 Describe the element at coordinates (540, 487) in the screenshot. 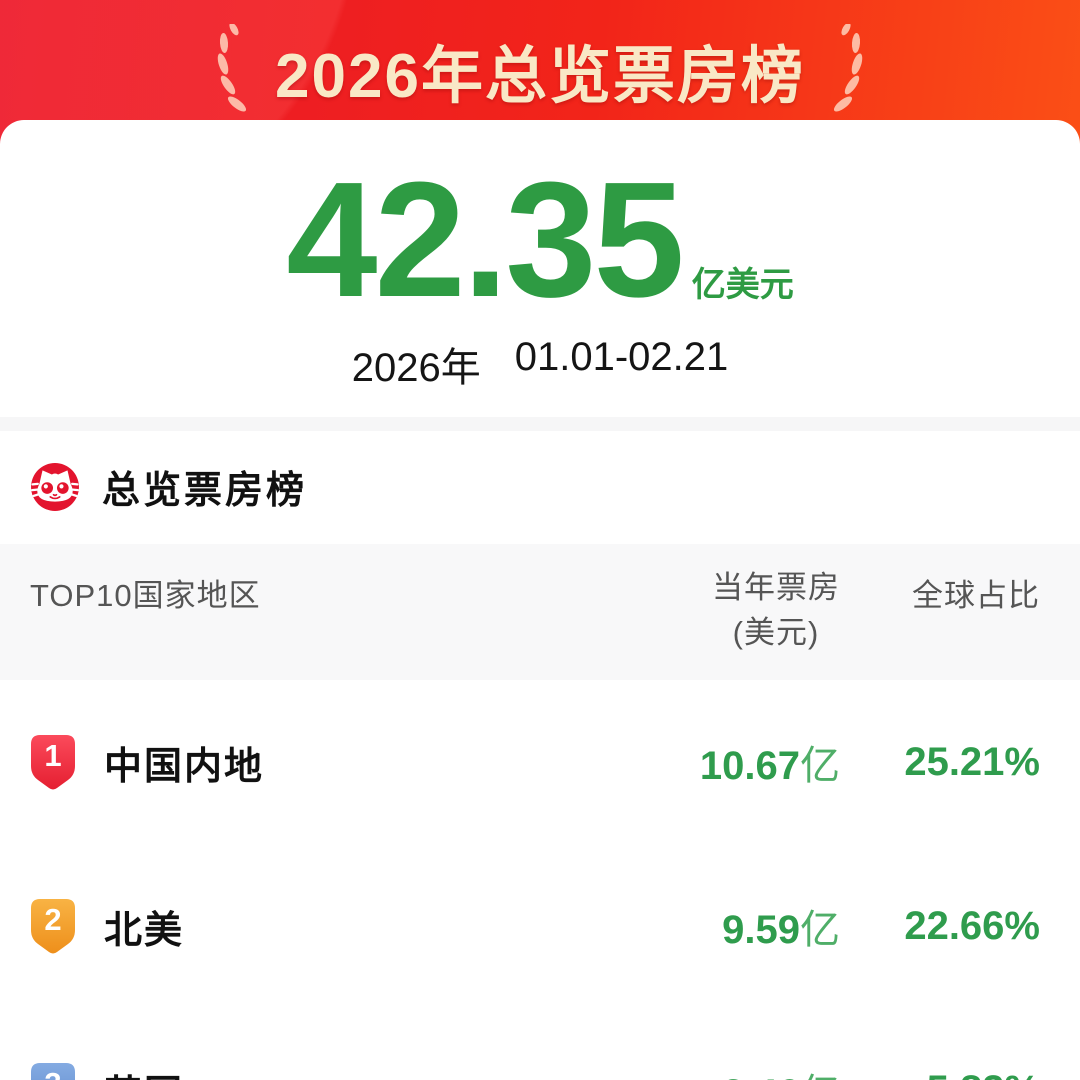

I see `section-header: 总览票房榜` at that location.